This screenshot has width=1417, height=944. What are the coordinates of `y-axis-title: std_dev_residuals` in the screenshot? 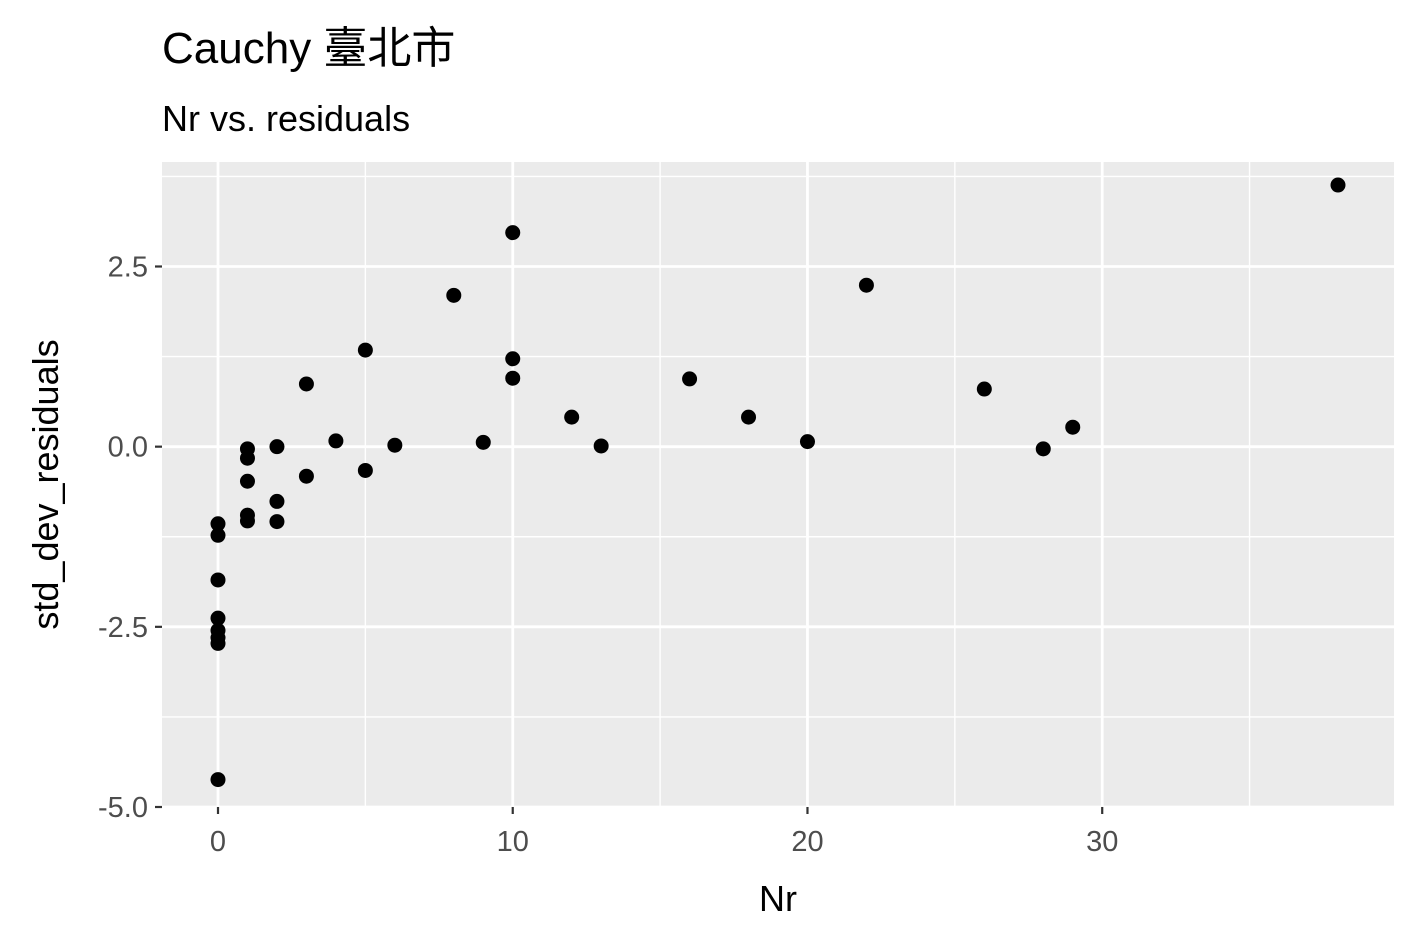 It's located at (45, 484).